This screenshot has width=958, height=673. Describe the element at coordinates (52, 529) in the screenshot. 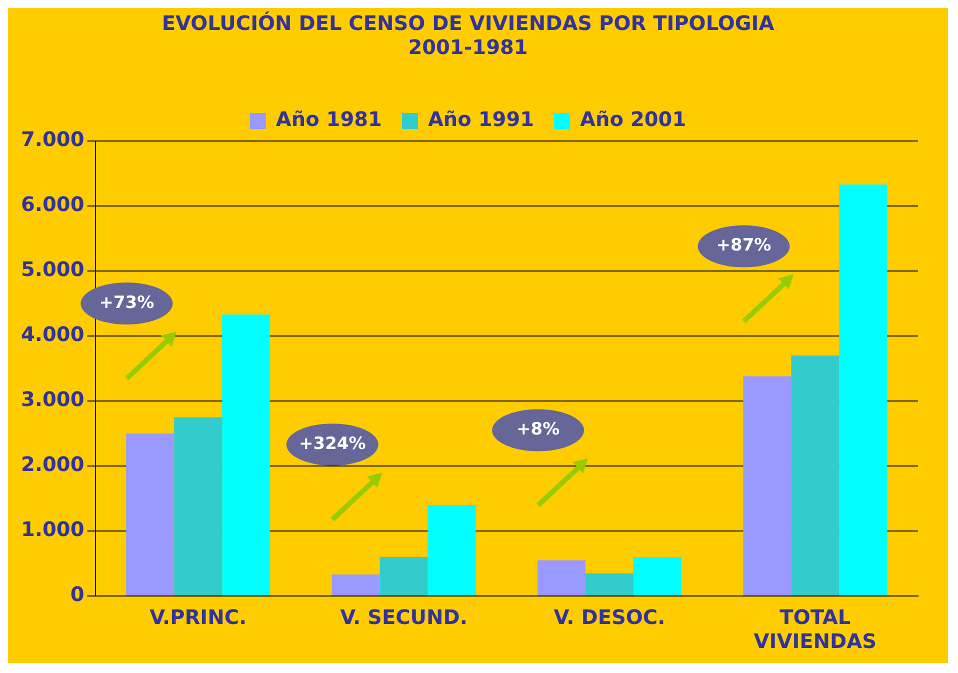

I see `y-tick-label: 1.000` at that location.